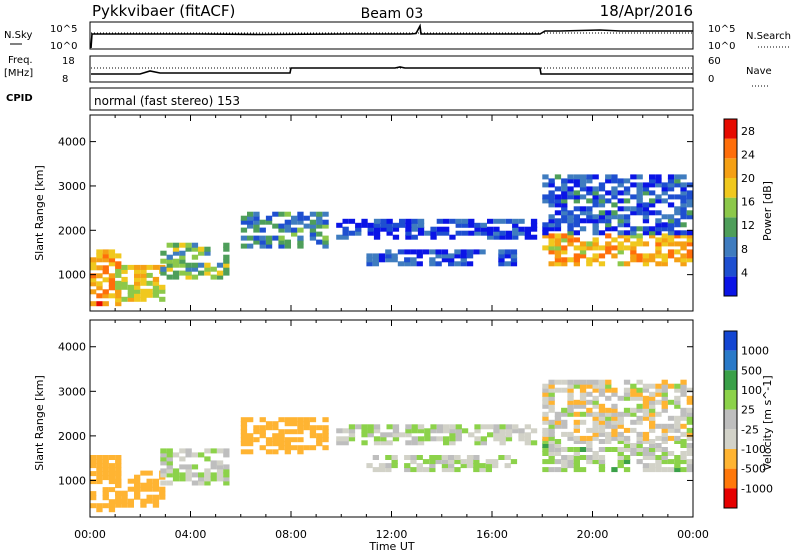 Image resolution: width=800 pixels, height=554 pixels. I want to click on noise-sky-line, so click(391, 36).